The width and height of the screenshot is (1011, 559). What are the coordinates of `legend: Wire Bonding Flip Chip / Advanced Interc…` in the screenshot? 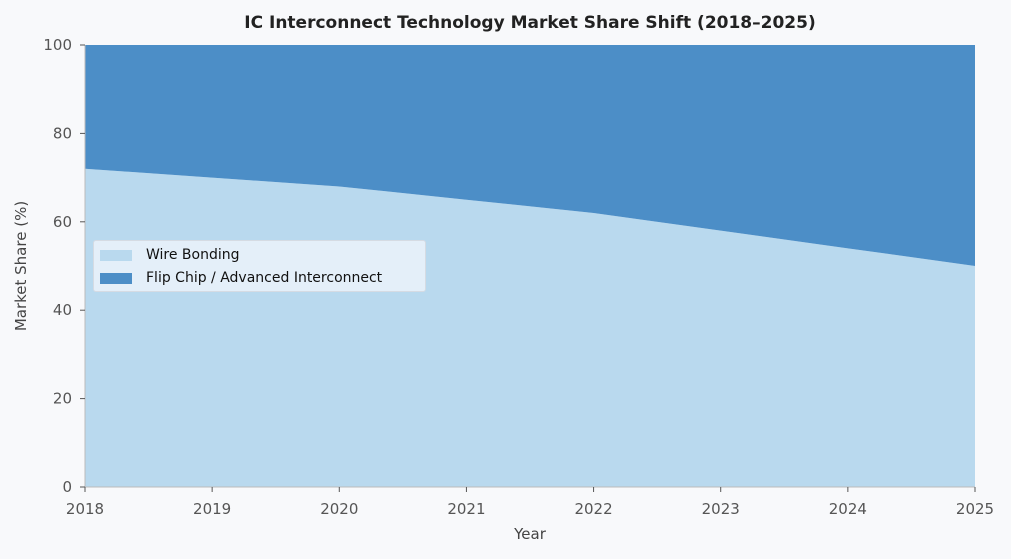 It's located at (259, 266).